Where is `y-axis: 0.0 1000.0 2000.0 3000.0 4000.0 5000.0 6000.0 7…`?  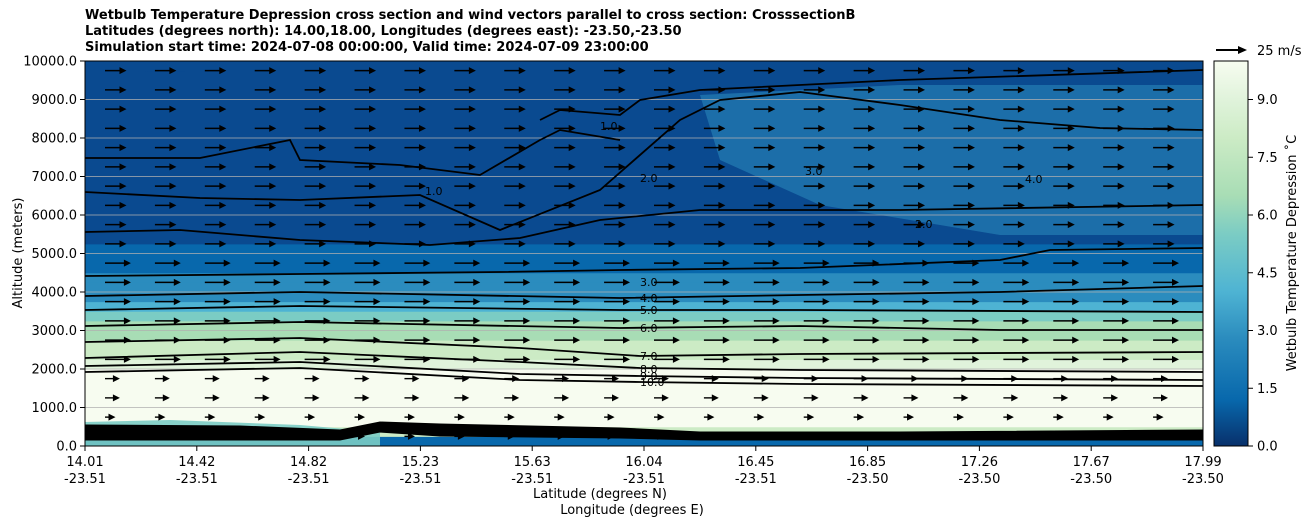 y-axis: 0.0 1000.0 2000.0 3000.0 4000.0 5000.0 6000.0 7… is located at coordinates (54, 255).